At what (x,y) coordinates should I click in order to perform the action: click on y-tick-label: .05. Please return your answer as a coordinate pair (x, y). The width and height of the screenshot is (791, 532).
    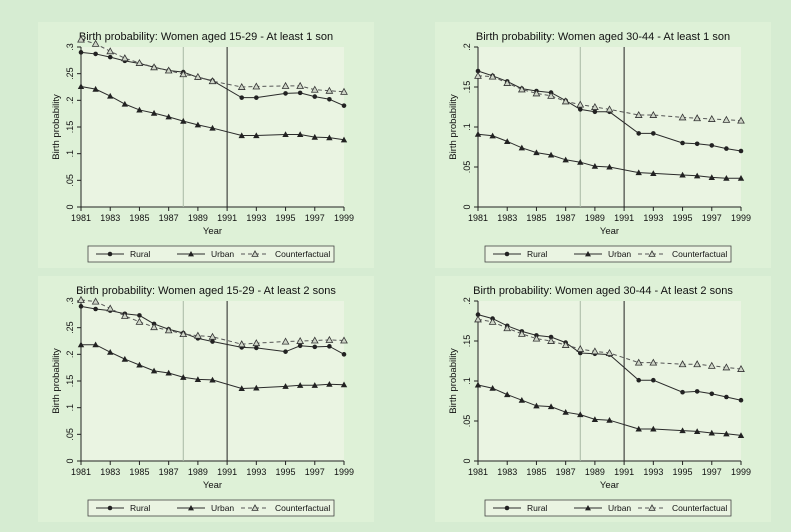
    Looking at the image, I should click on (467, 421).